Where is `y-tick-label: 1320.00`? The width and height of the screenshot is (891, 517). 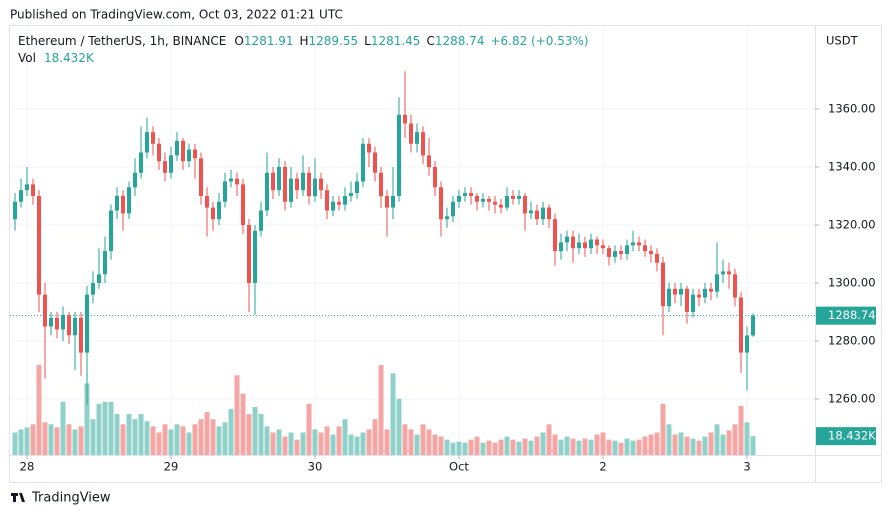 y-tick-label: 1320.00 is located at coordinates (852, 224).